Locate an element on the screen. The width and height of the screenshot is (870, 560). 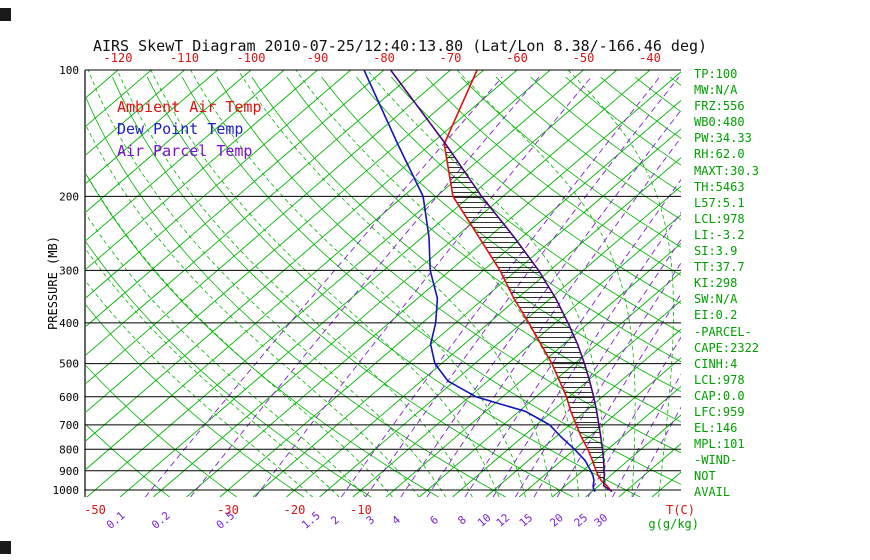
pressure-tick-label: 500 is located at coordinates (69, 364).